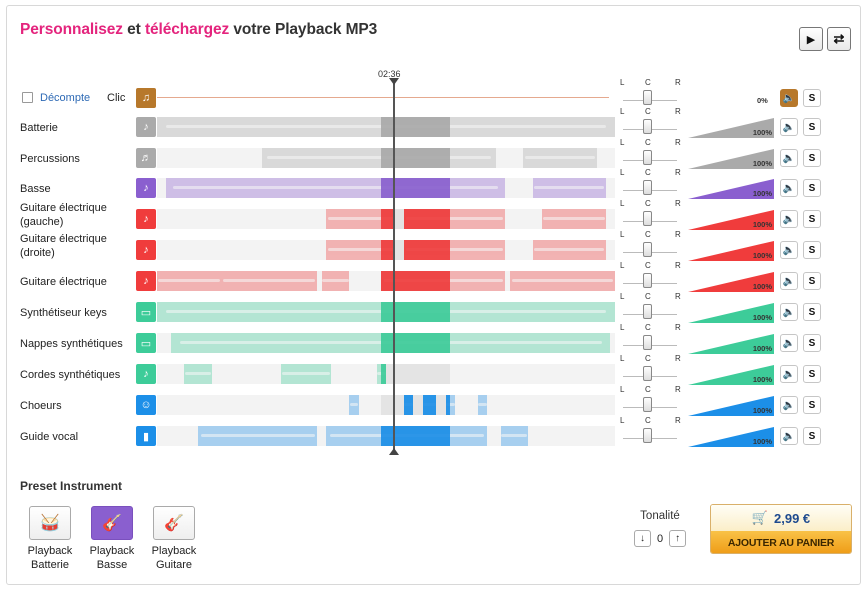 This screenshot has height=590, width=868. Describe the element at coordinates (812, 98) in the screenshot. I see `click-solo-button: S` at that location.